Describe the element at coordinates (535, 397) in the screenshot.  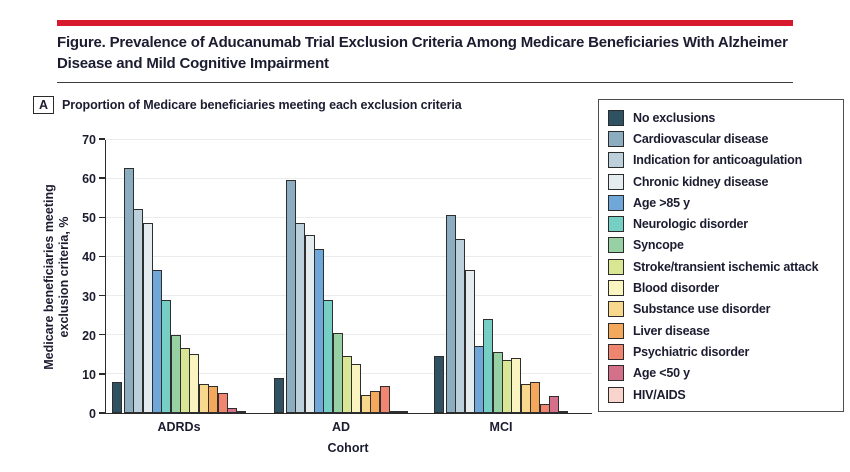
I see `bar-mci-liver-disease` at that location.